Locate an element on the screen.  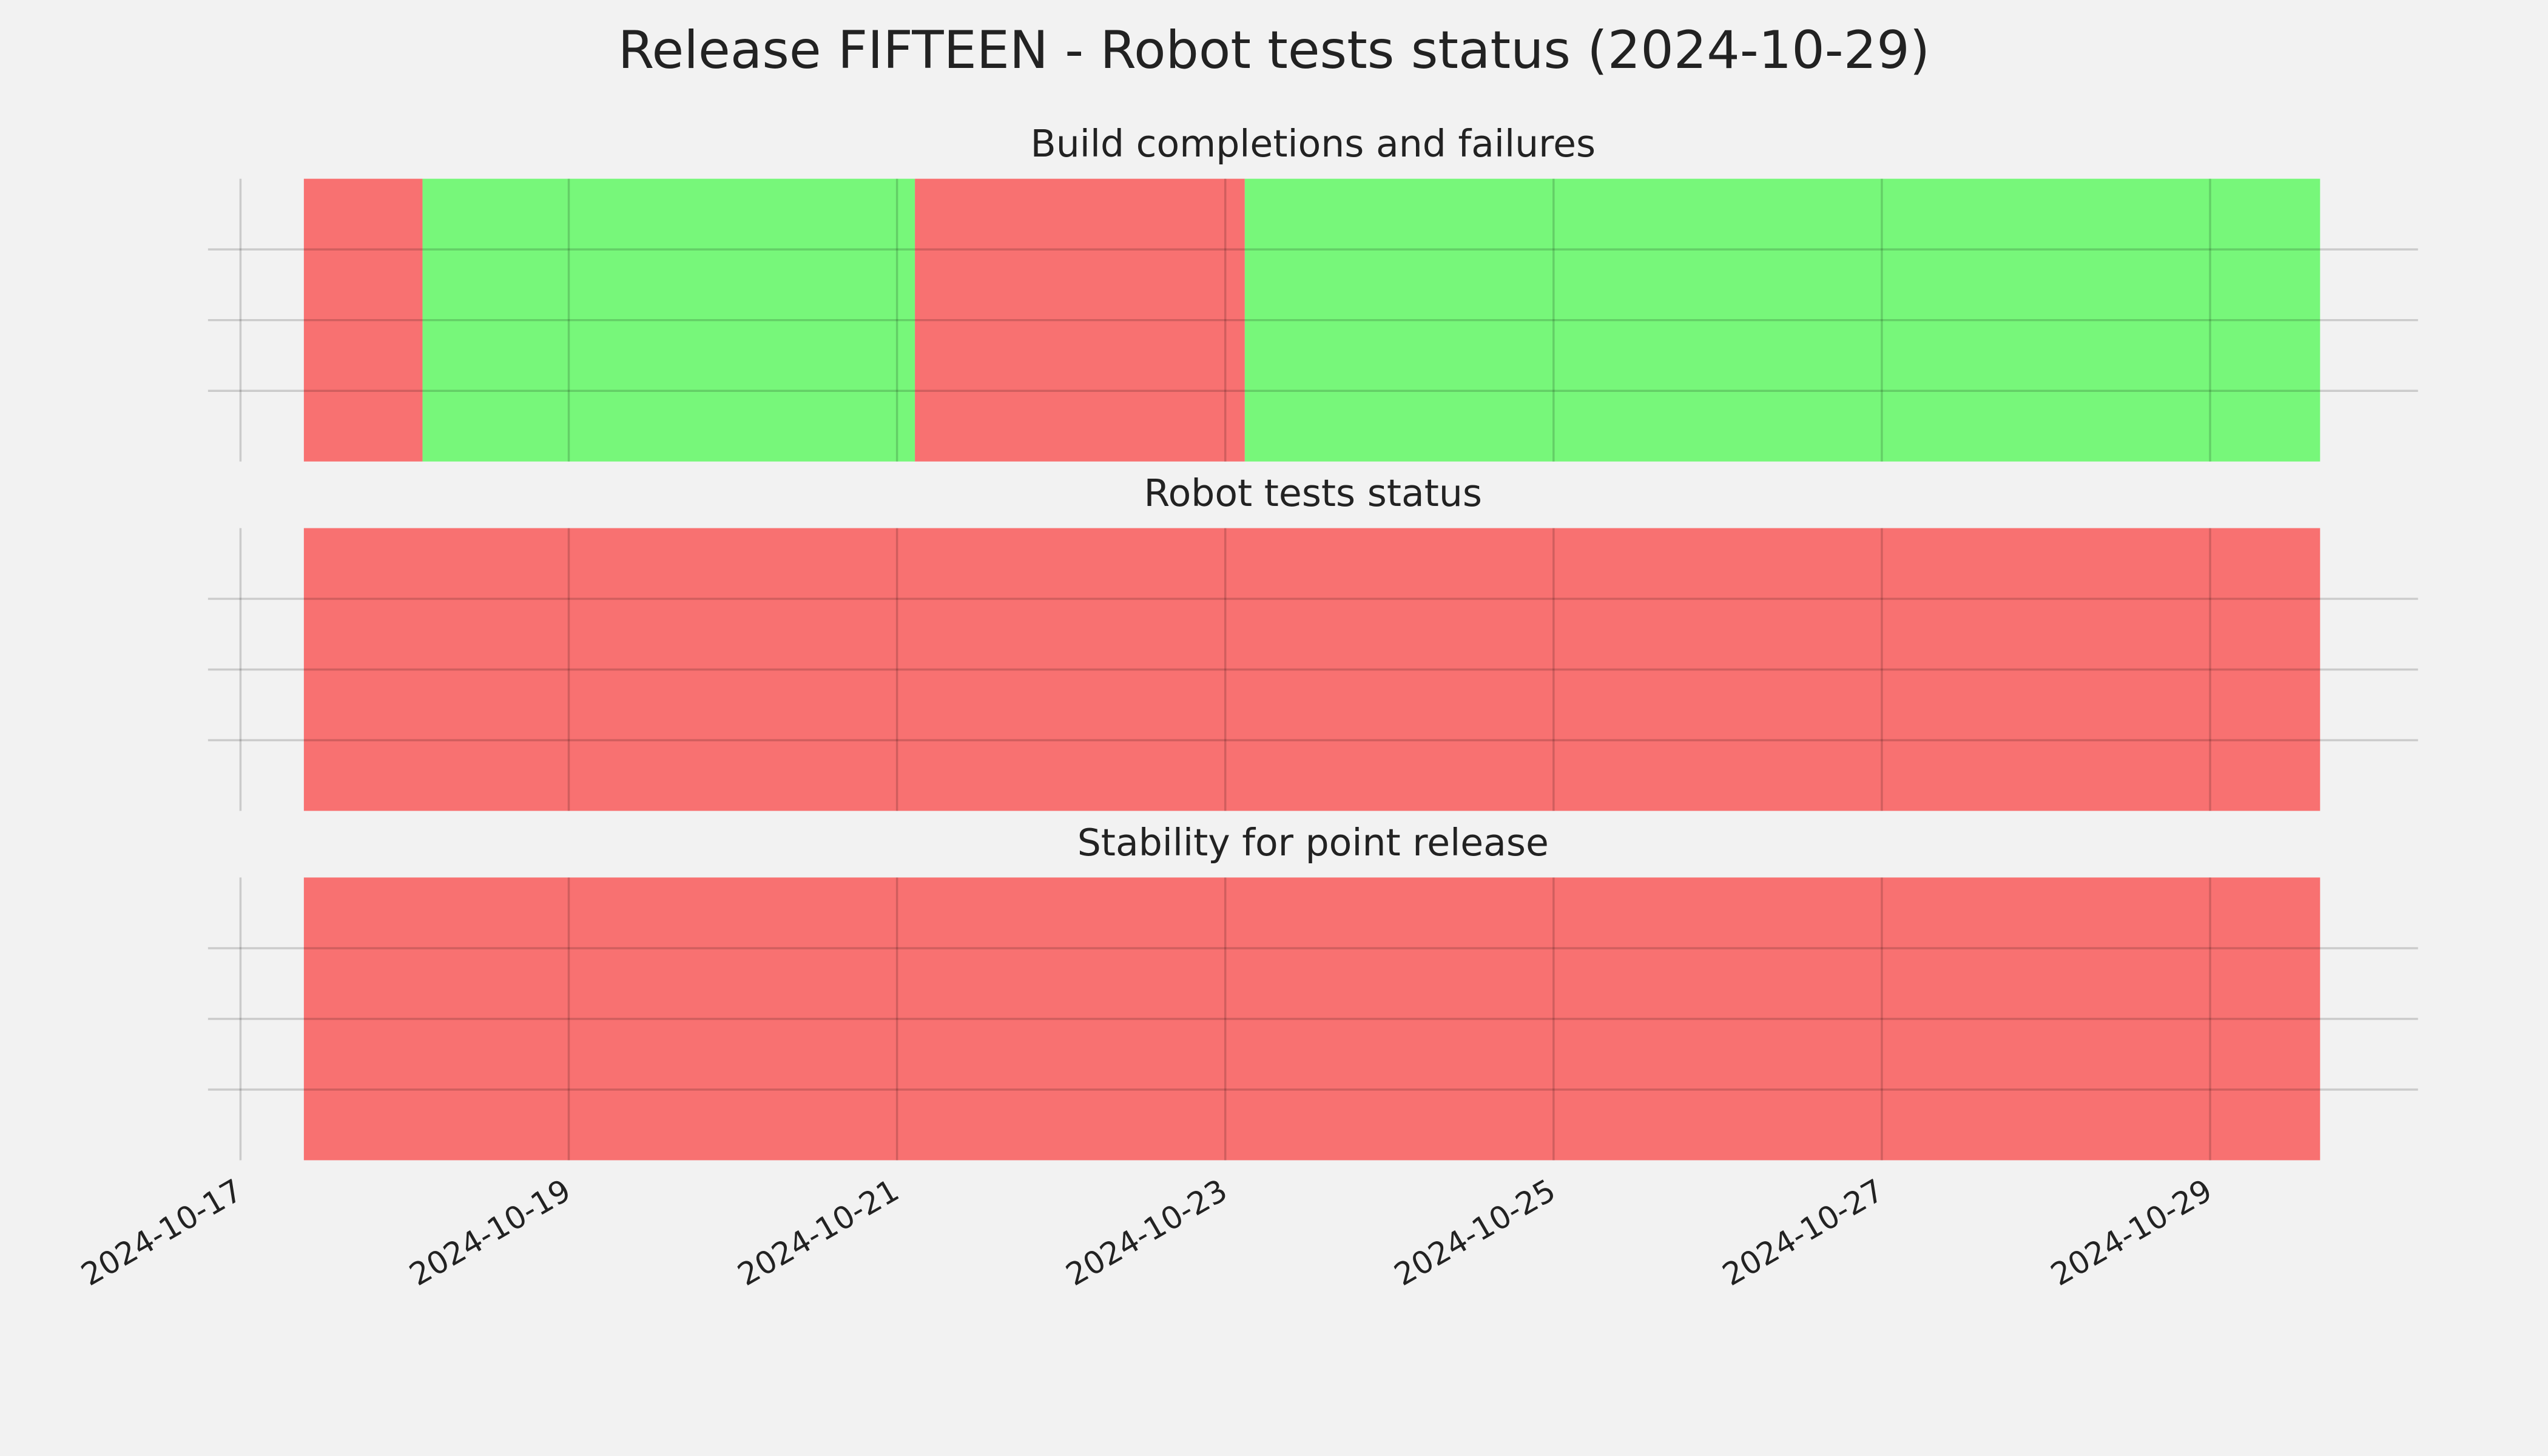
subplot-title: Stability for point release is located at coordinates (1313, 842).